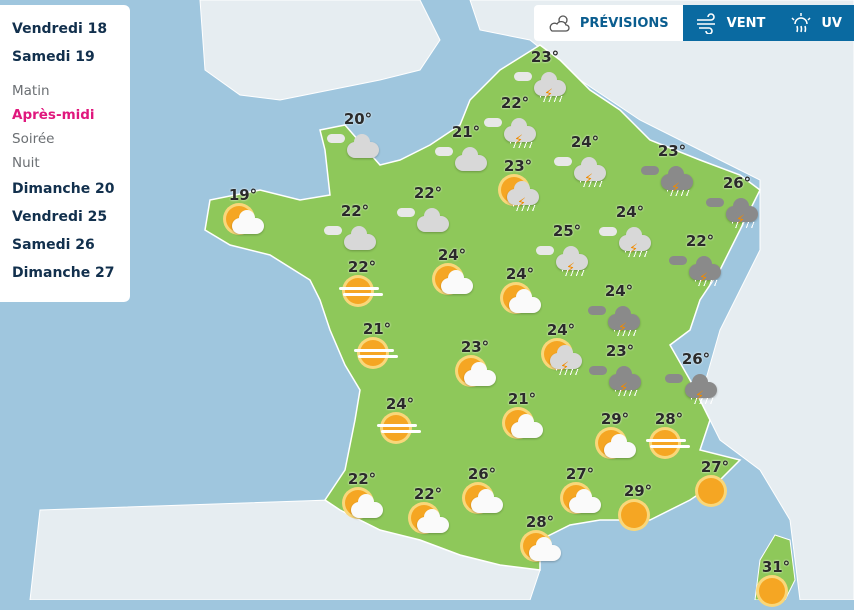 This screenshot has height=610, width=854. I want to click on forecast-marker: 26°, so click(482, 491).